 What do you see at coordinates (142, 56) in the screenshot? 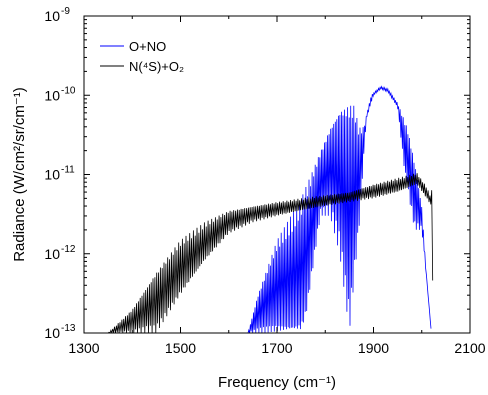
I see `legend: O+NO N(⁴S)+O₂` at bounding box center [142, 56].